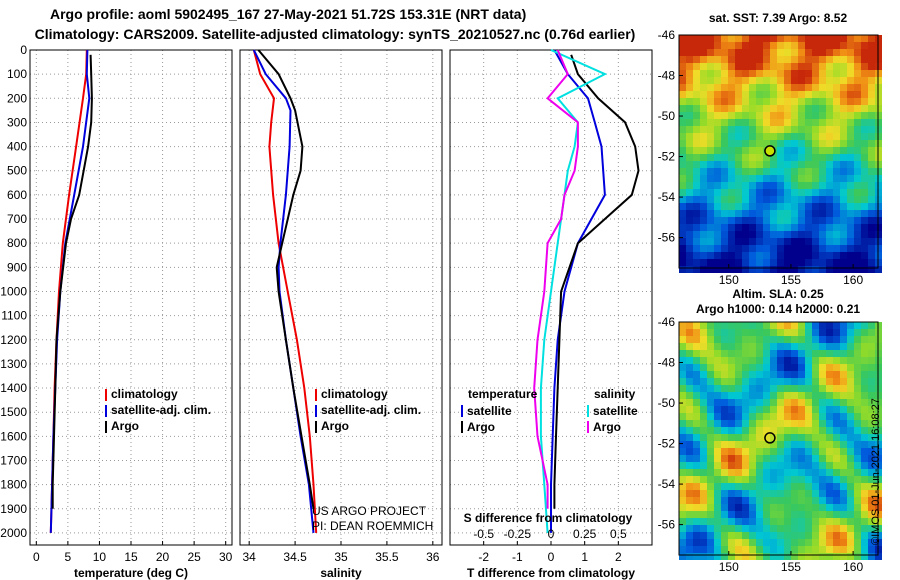 The width and height of the screenshot is (900, 580). I want to click on map-x-tick-label: 160, so click(853, 280).